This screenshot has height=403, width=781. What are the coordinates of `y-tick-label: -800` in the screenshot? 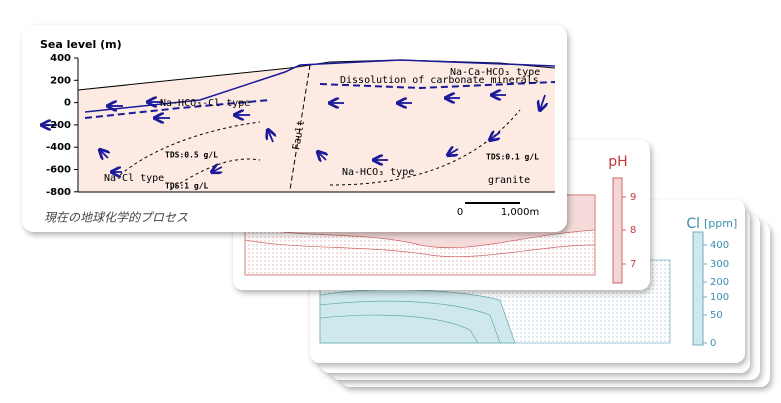 It's located at (58, 192).